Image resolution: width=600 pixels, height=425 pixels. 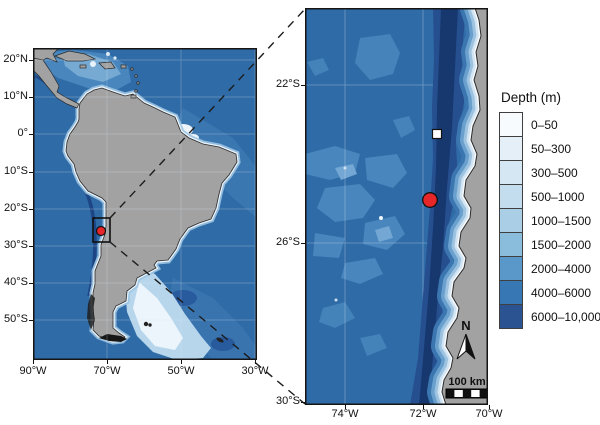 I want to click on legend-entry-label: 50–300, so click(x=551, y=148).